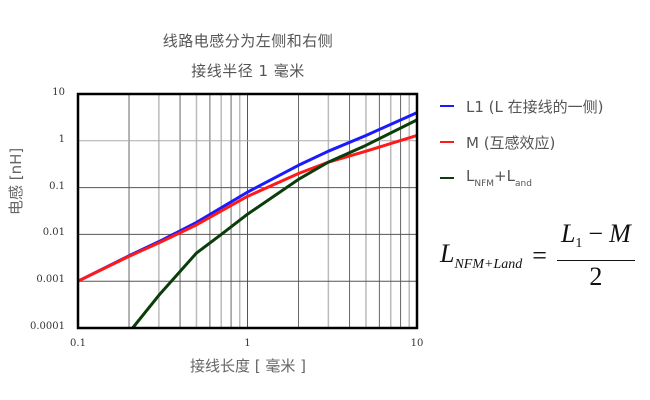 The width and height of the screenshot is (650, 400). Describe the element at coordinates (247, 366) in the screenshot. I see `x-axis-label: 接线长度 [ 毫米 ]` at that location.